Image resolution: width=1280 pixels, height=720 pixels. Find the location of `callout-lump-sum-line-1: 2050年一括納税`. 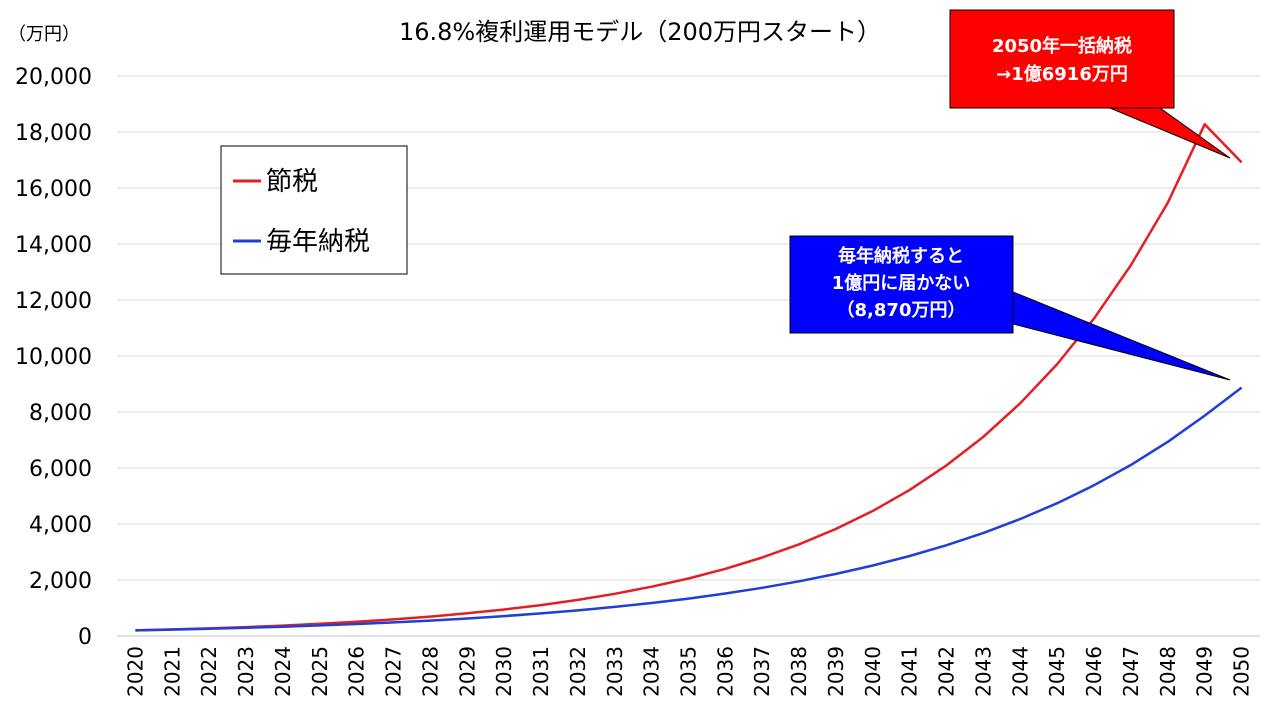

callout-lump-sum-line-1: 2050年一括納税 is located at coordinates (1062, 46).